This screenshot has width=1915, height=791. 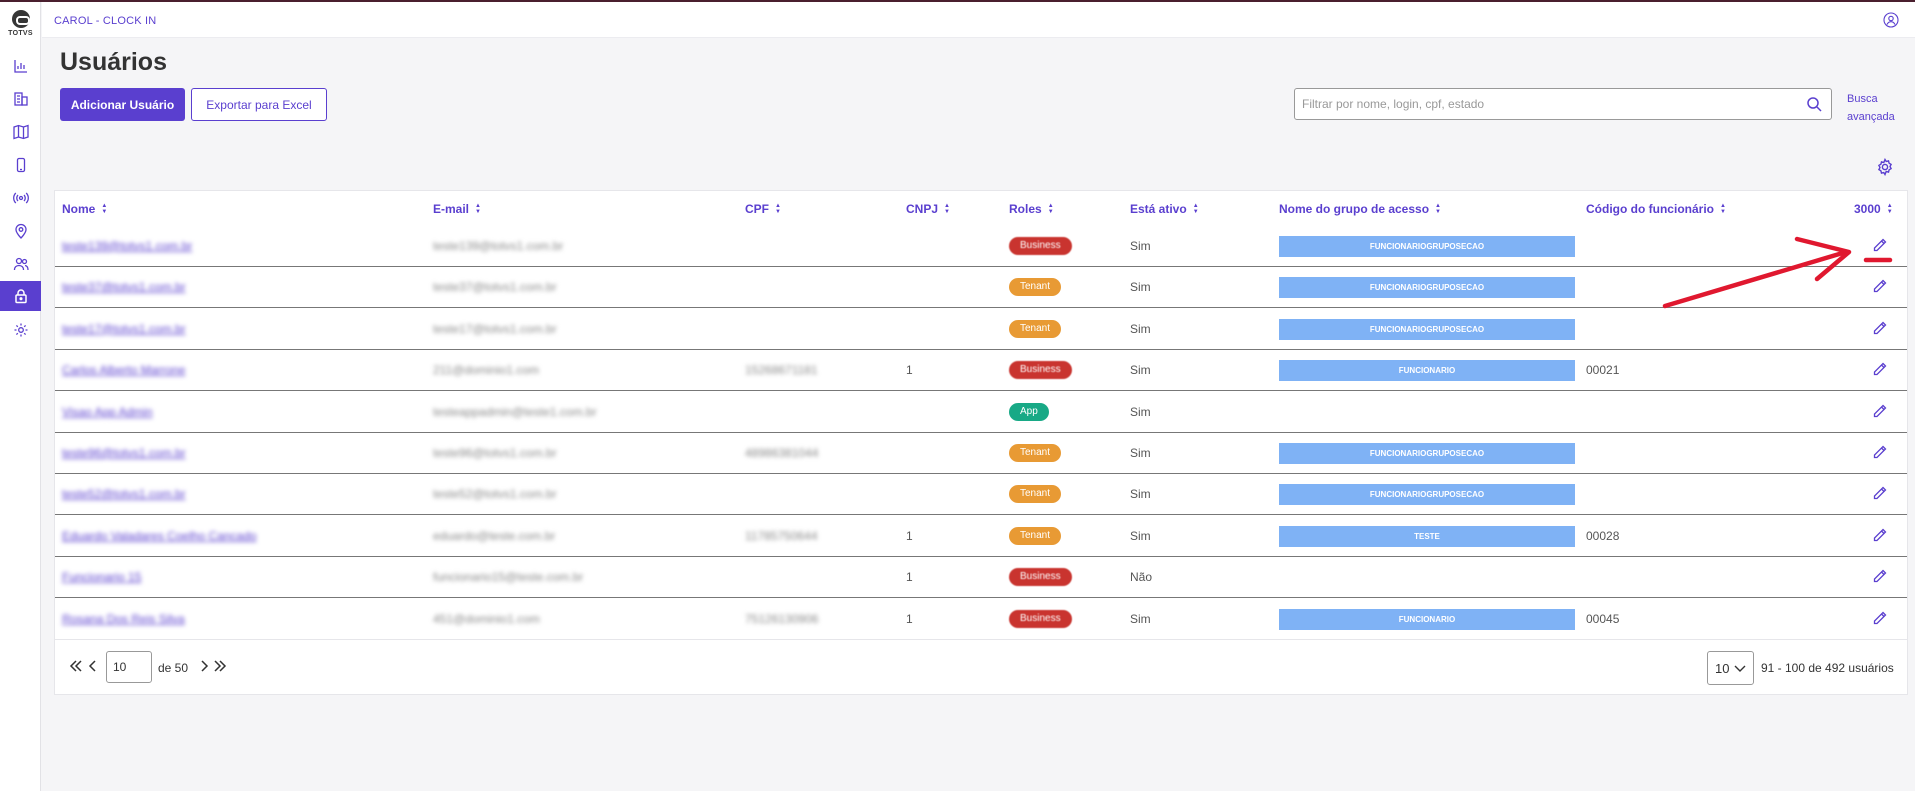 What do you see at coordinates (928, 209) in the screenshot?
I see `column-header-cnpj: CNPJ ▲ ▼` at bounding box center [928, 209].